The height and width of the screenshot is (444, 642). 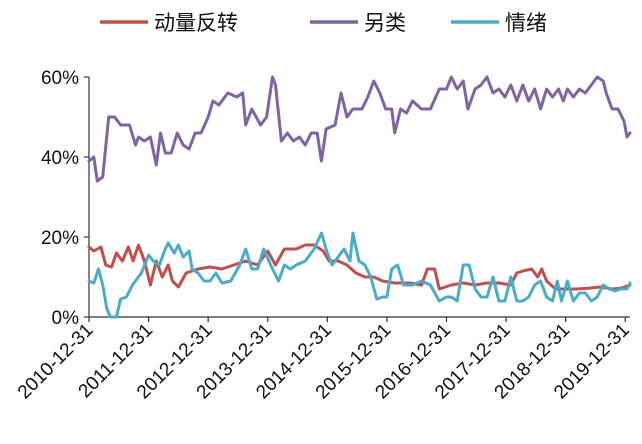 What do you see at coordinates (385, 23) in the screenshot?
I see `legend-label-2: 另类` at bounding box center [385, 23].